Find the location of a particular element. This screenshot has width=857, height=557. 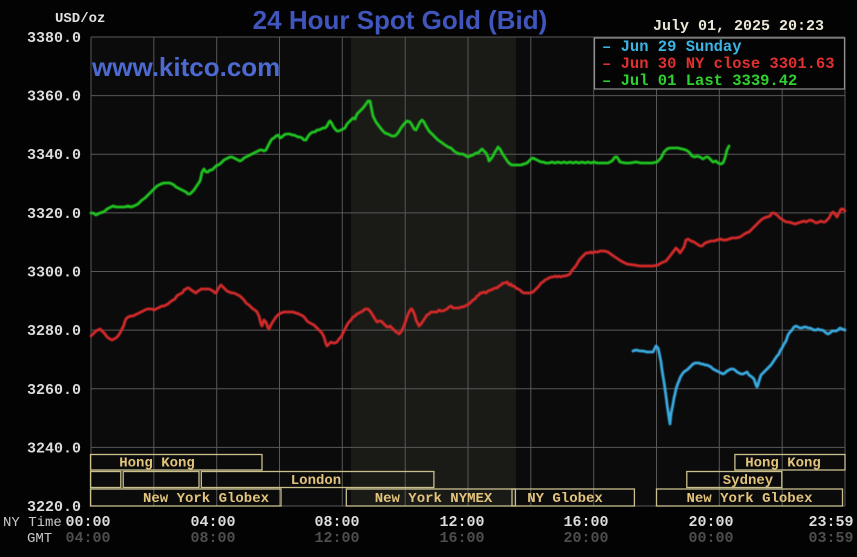

svg-text: – Jul 01 Last 3339.42 is located at coordinates (699, 81).